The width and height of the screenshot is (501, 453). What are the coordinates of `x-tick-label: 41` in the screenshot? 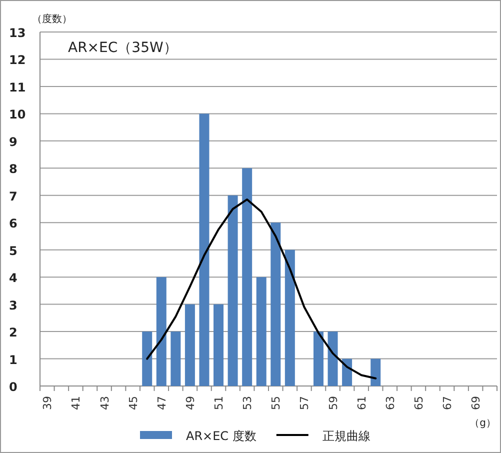 It's located at (76, 403).